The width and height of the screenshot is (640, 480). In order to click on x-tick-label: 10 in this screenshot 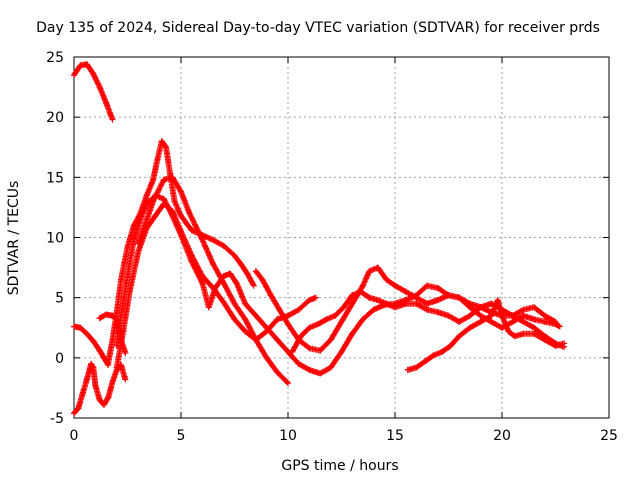, I will do `click(288, 436)`.